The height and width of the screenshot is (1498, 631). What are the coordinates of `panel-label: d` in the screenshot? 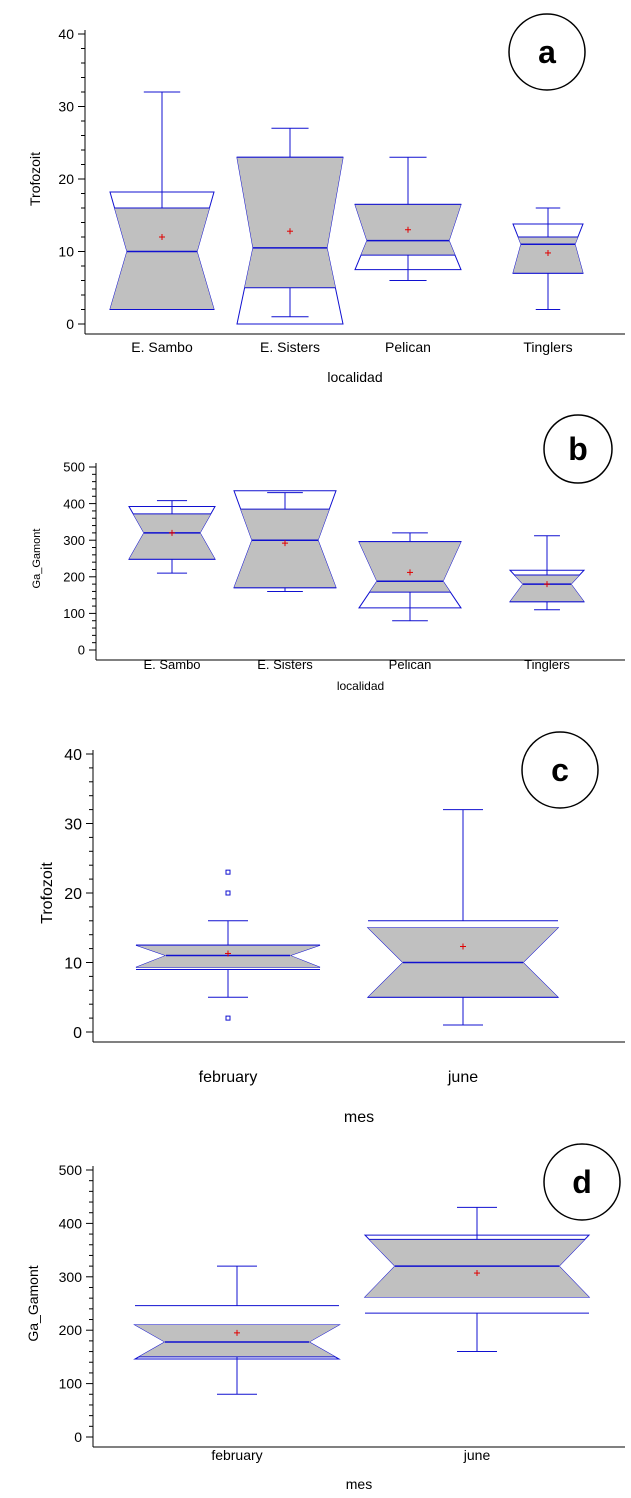 It's located at (582, 1182).